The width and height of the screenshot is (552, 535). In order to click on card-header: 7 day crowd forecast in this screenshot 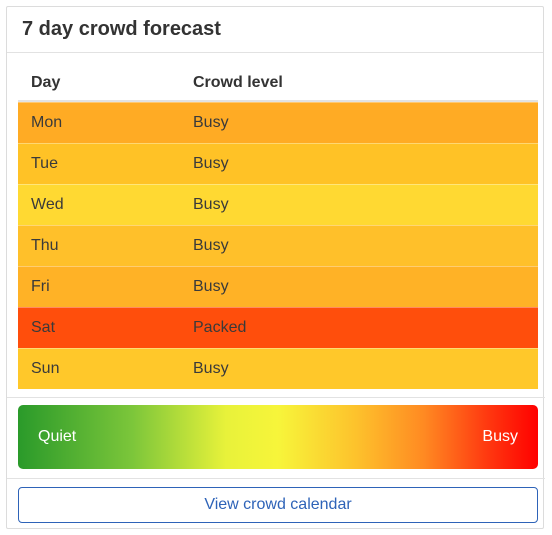, I will do `click(275, 30)`.